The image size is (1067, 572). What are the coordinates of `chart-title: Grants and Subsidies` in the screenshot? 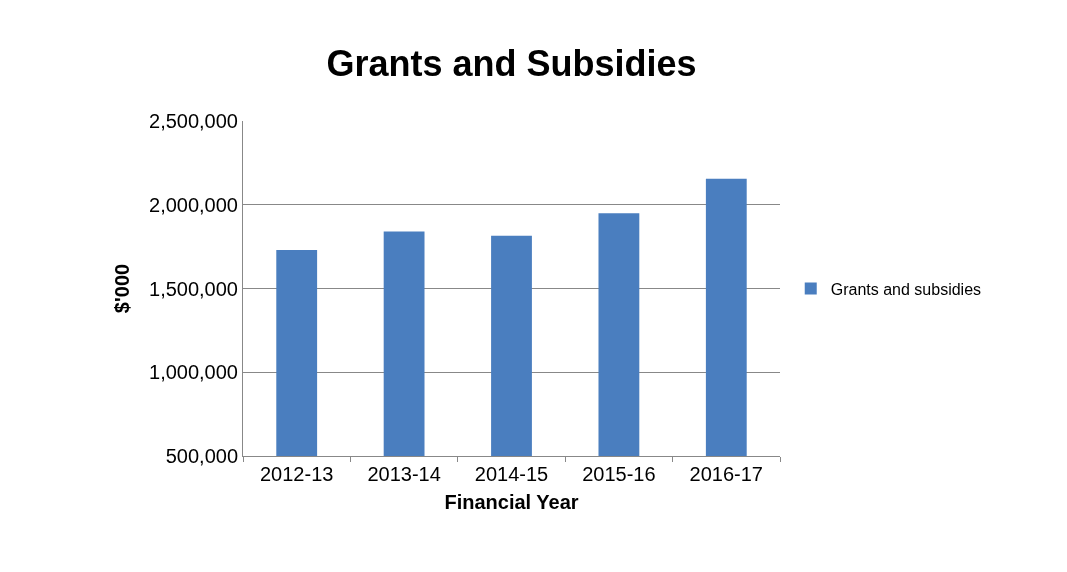 It's located at (511, 63).